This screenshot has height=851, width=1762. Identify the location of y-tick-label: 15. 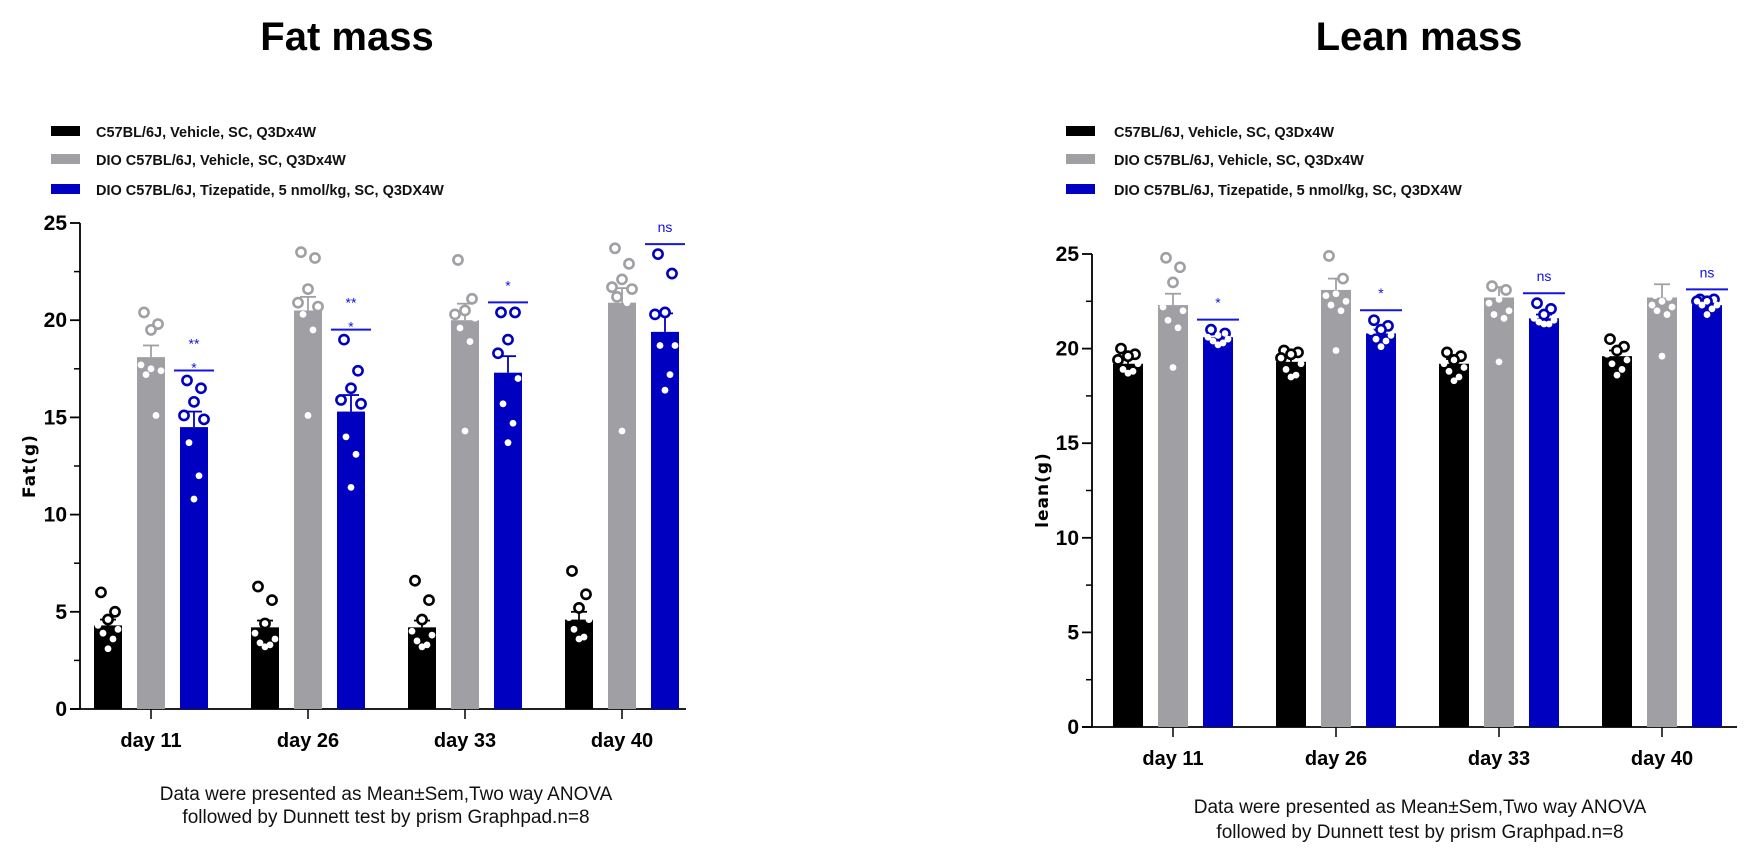
(1068, 443).